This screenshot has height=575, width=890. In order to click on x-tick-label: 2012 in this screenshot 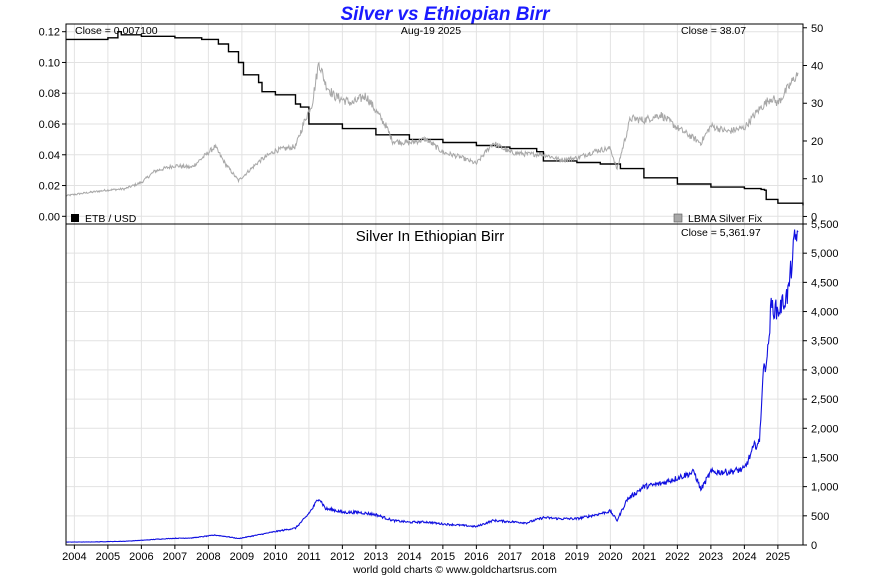, I will do `click(342, 557)`.